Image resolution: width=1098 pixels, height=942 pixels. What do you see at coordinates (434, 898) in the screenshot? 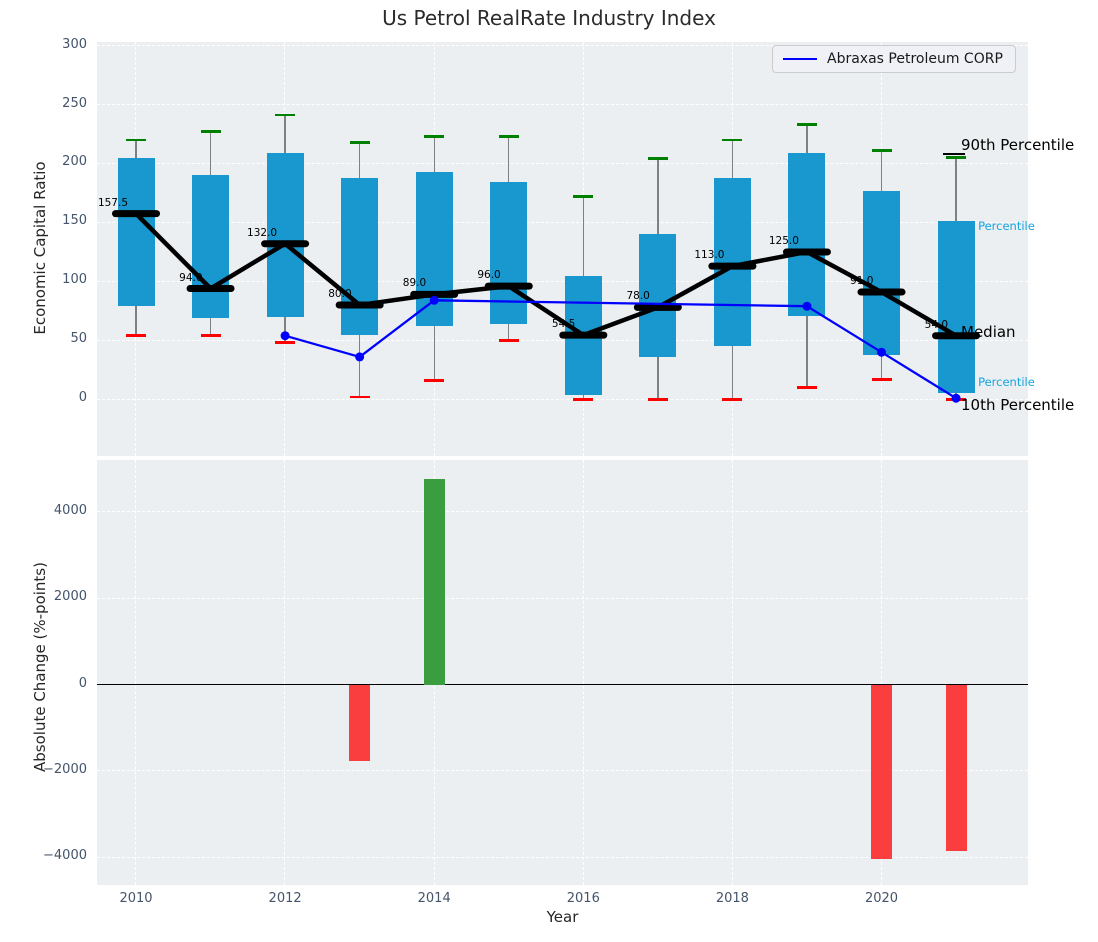
I see `x-tick-label: 2014` at bounding box center [434, 898].